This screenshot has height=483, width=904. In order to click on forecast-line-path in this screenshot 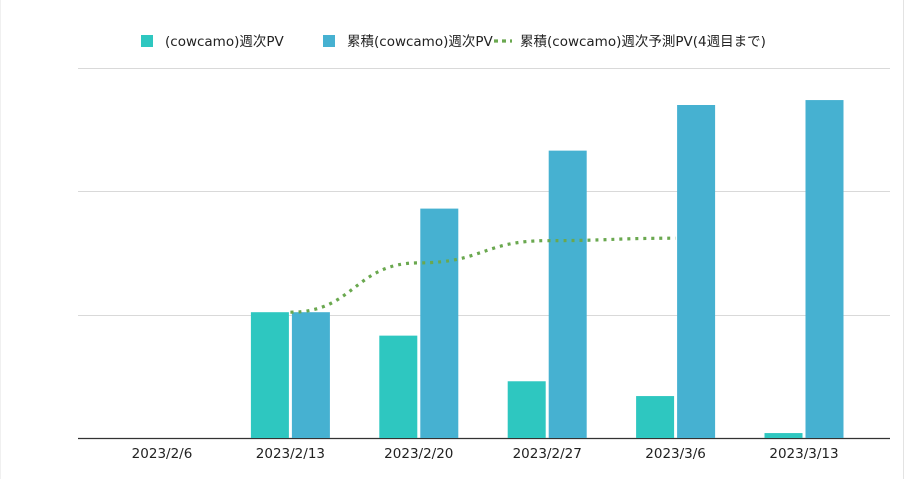, I will do `click(483, 275)`.